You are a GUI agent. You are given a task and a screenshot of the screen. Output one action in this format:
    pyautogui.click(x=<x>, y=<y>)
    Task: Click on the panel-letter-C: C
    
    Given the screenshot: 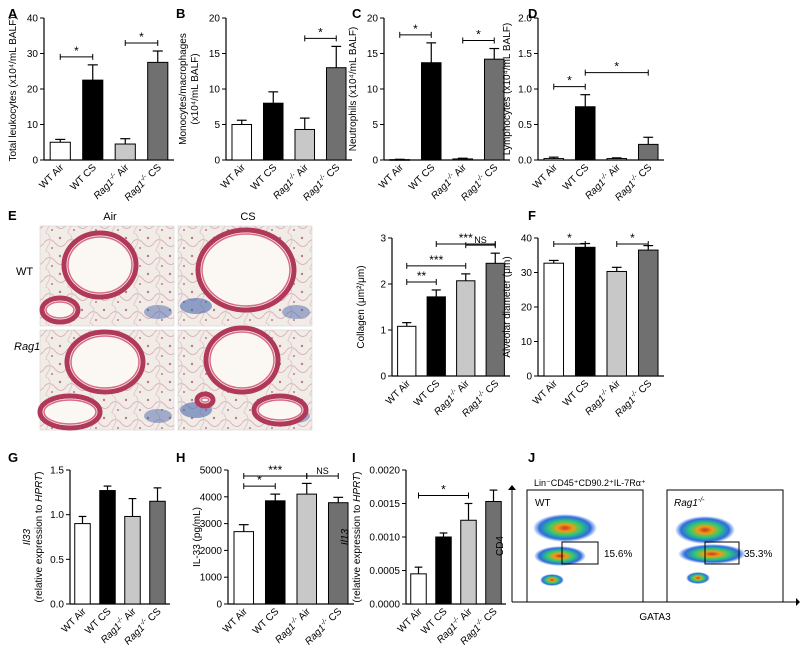 What is the action you would take?
    pyautogui.click(x=357, y=13)
    